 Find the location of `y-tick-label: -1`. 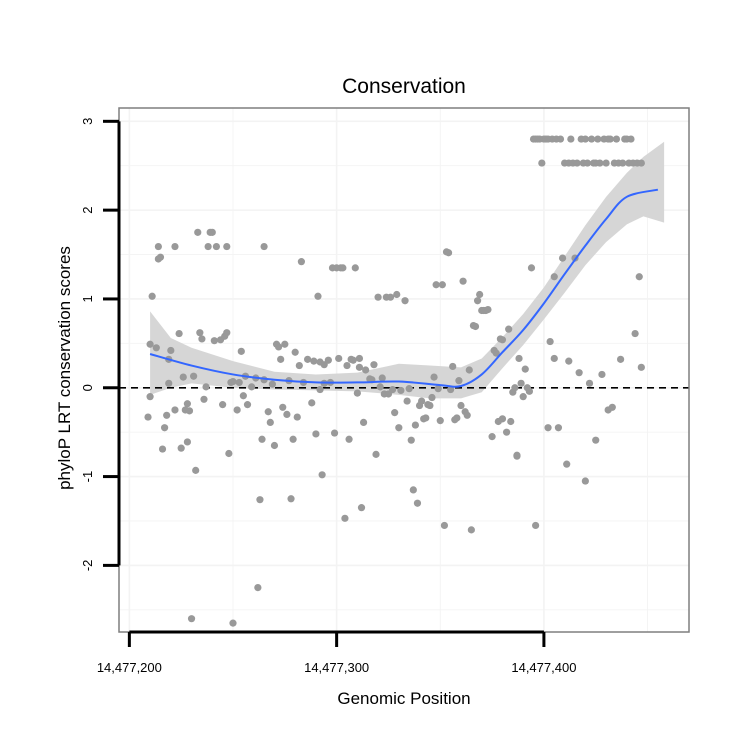

y-tick-label: -1 is located at coordinates (87, 477).